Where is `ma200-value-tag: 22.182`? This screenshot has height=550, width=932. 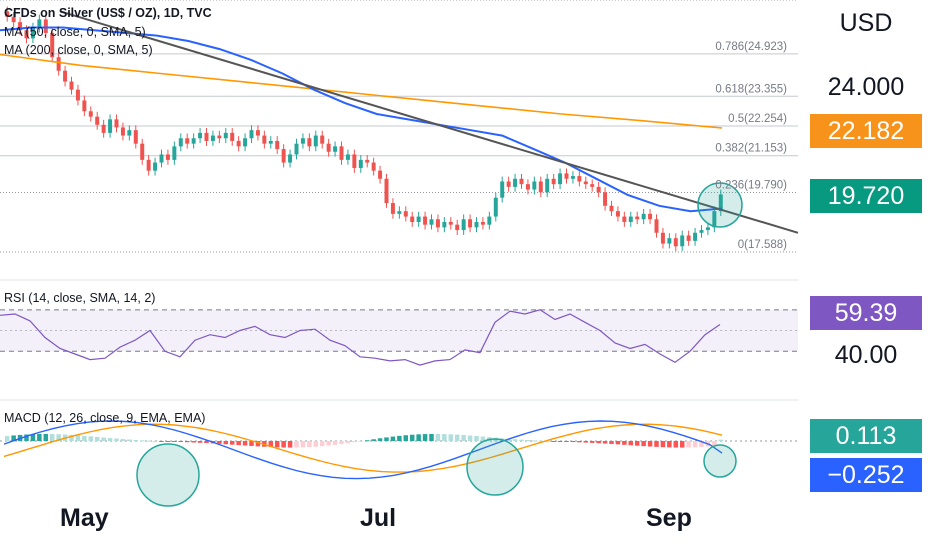
ma200-value-tag: 22.182 is located at coordinates (866, 131).